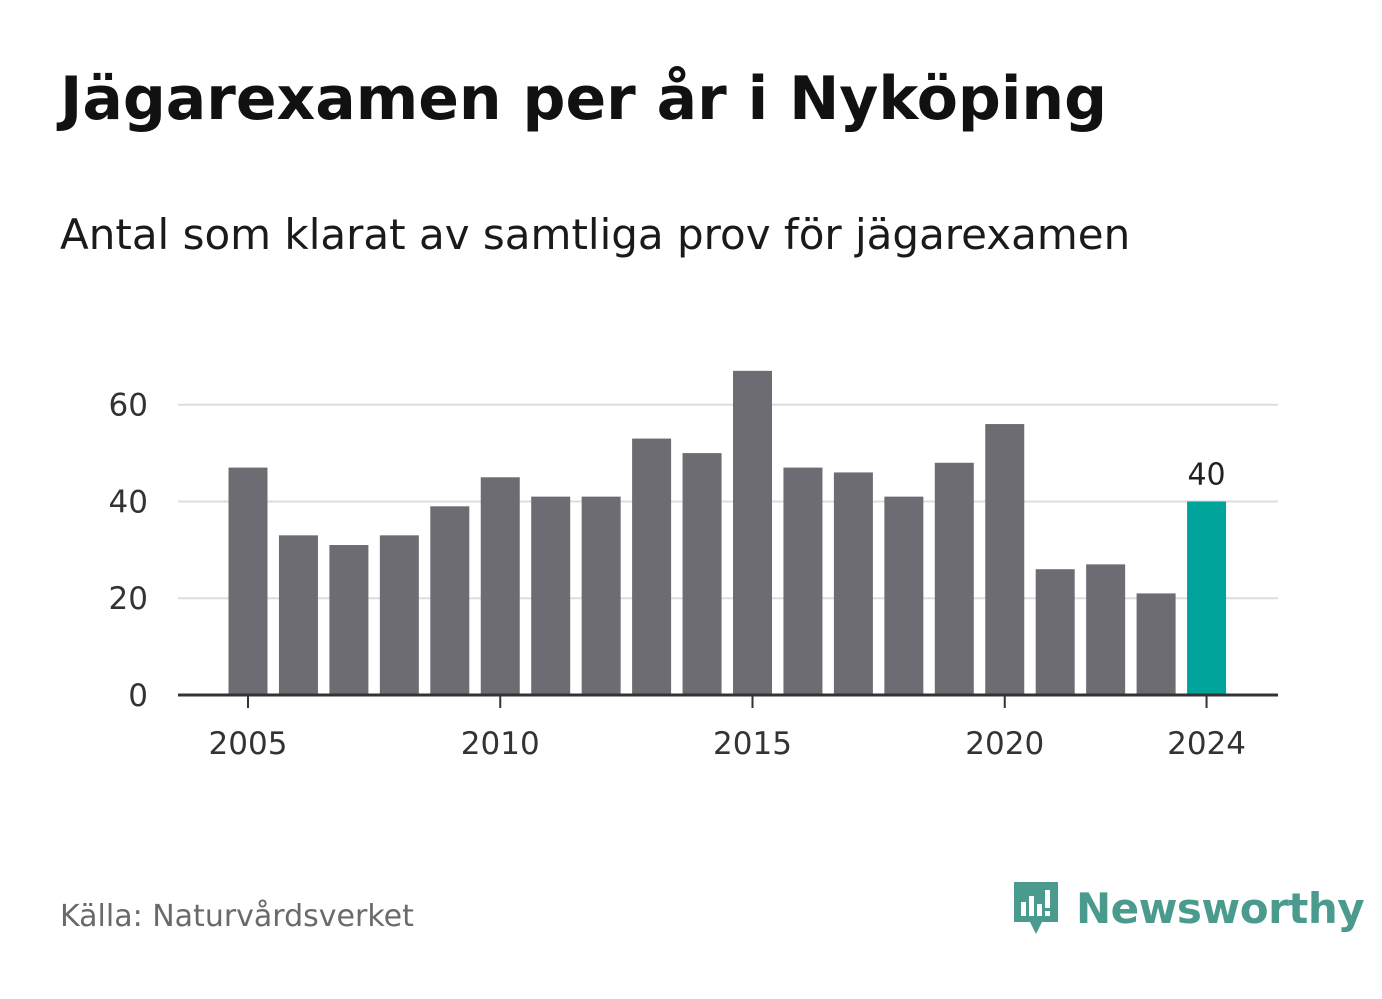 The width and height of the screenshot is (1382, 999). I want to click on bar-2008, so click(399, 615).